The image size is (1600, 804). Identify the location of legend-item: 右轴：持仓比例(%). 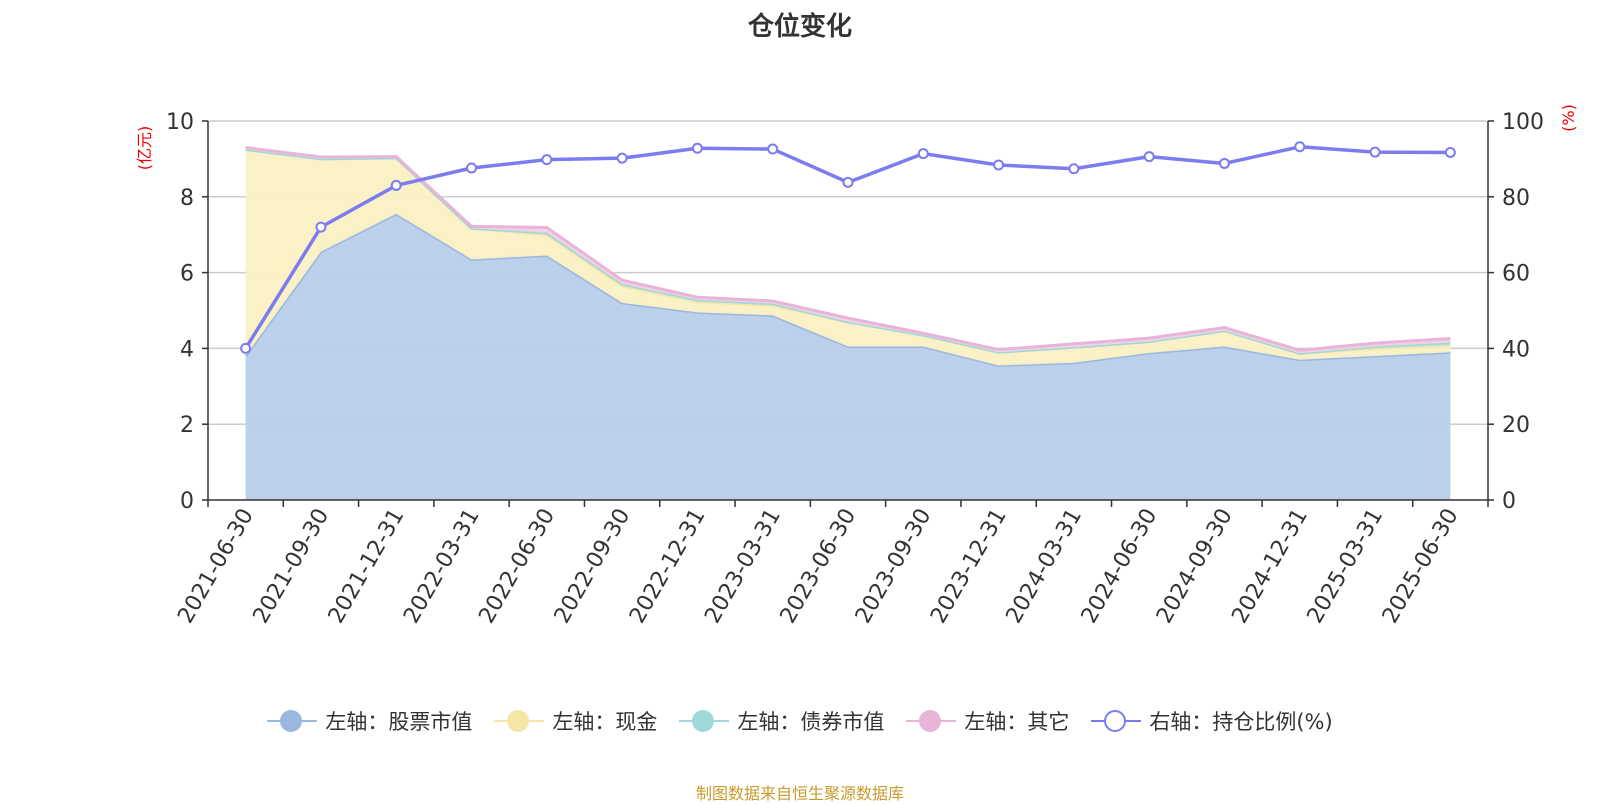
(1212, 721).